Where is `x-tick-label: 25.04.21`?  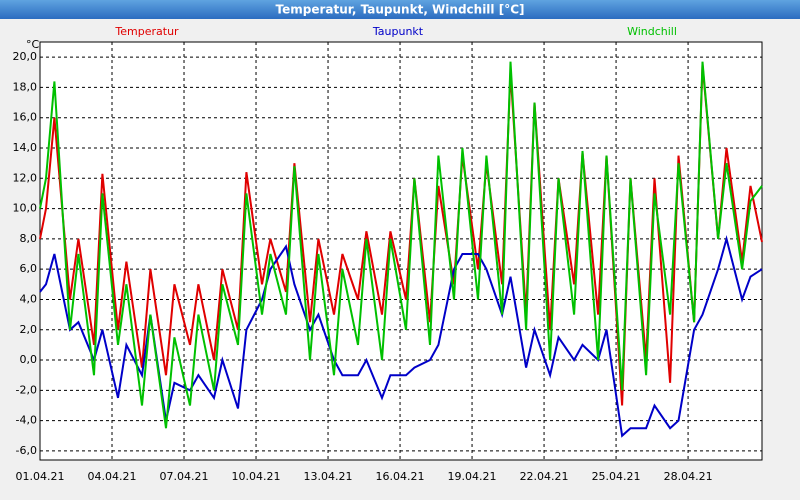 x-tick-label: 25.04.21 is located at coordinates (616, 476).